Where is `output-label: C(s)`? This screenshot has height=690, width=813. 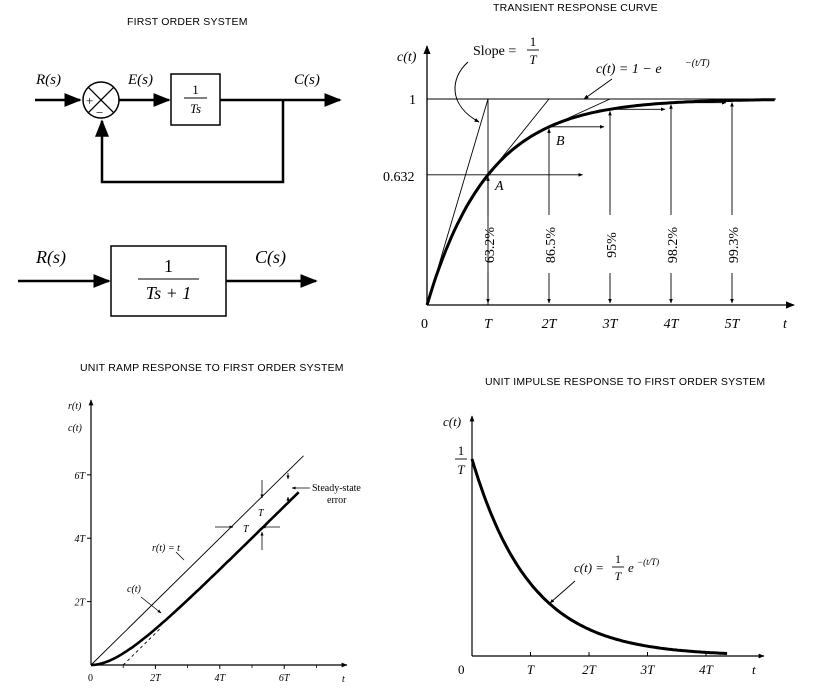 output-label: C(s) is located at coordinates (307, 80).